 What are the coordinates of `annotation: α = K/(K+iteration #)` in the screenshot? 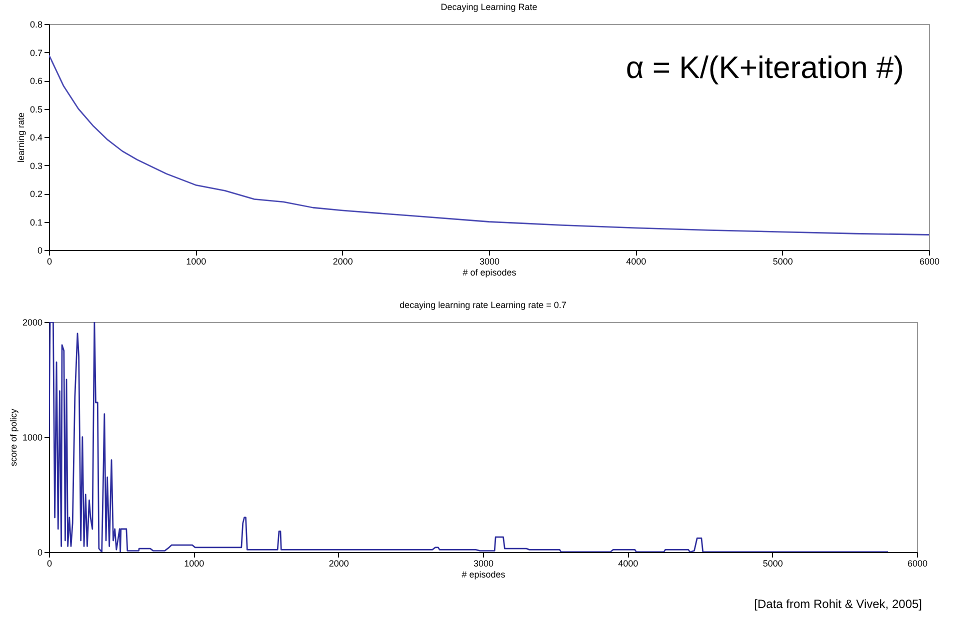 It's located at (765, 67).